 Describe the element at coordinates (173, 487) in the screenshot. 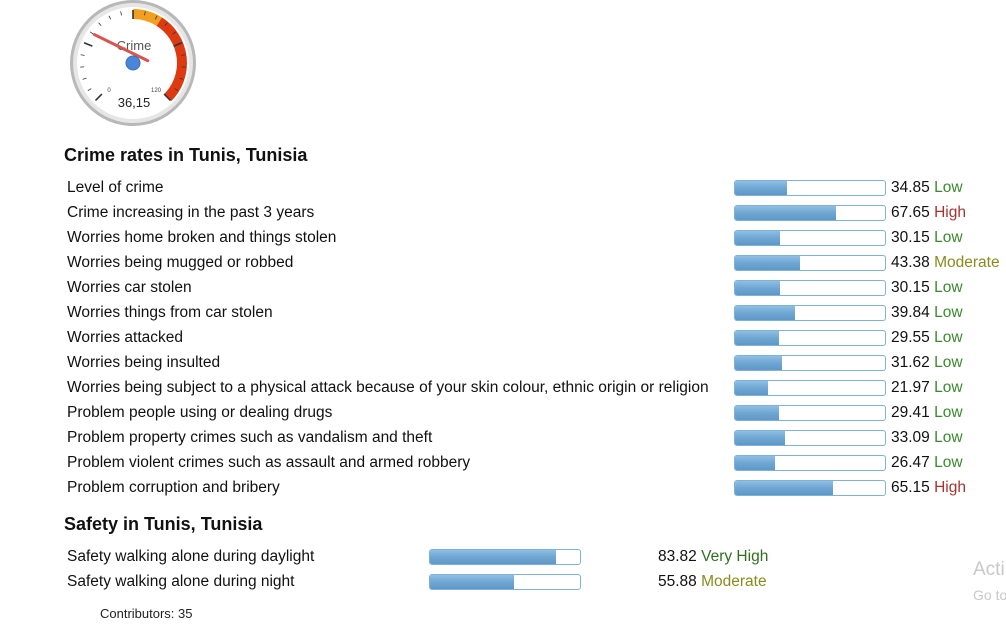

I see `row-label: Problem corruption and bribery` at that location.